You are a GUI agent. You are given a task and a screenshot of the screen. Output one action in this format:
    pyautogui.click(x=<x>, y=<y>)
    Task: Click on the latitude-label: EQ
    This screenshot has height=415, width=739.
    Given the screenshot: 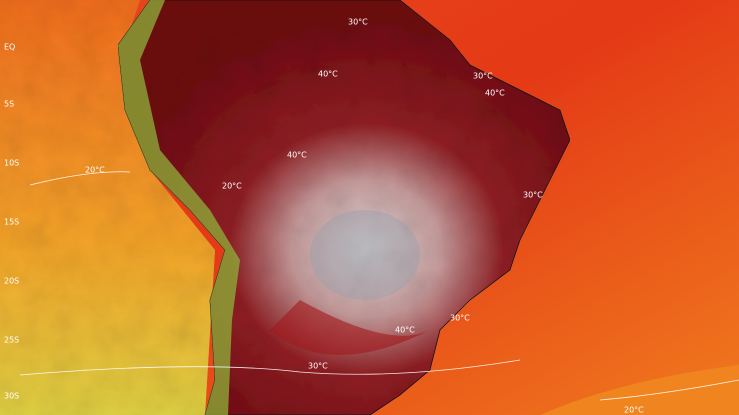 What is the action you would take?
    pyautogui.click(x=9, y=47)
    